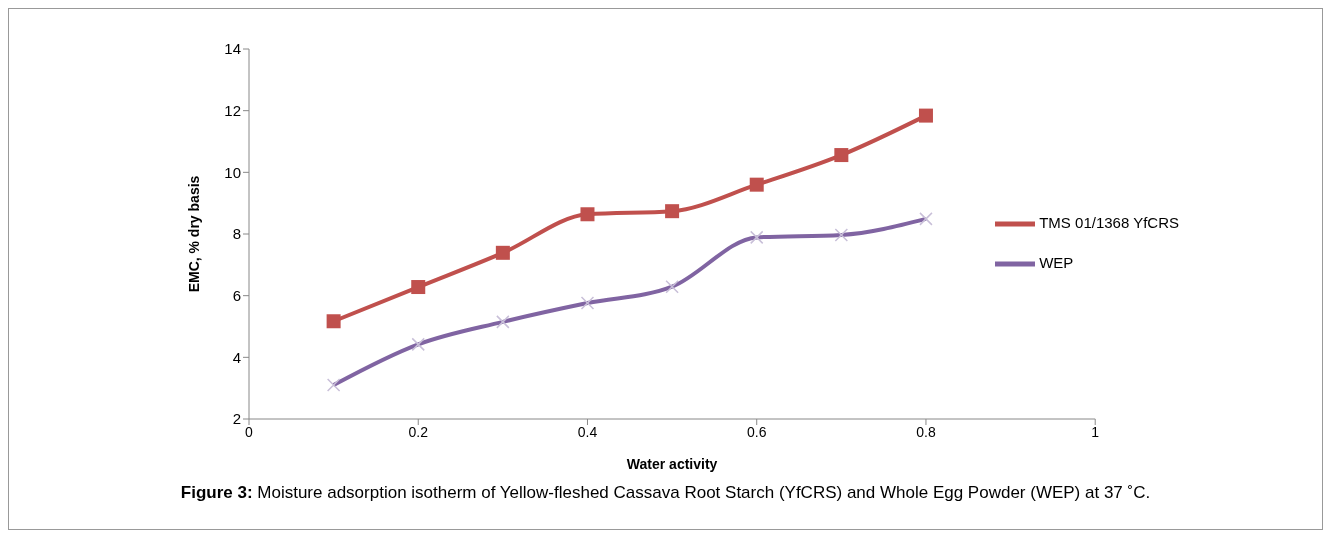 Image resolution: width=1331 pixels, height=544 pixels. I want to click on legend-label: WEP, so click(1056, 262).